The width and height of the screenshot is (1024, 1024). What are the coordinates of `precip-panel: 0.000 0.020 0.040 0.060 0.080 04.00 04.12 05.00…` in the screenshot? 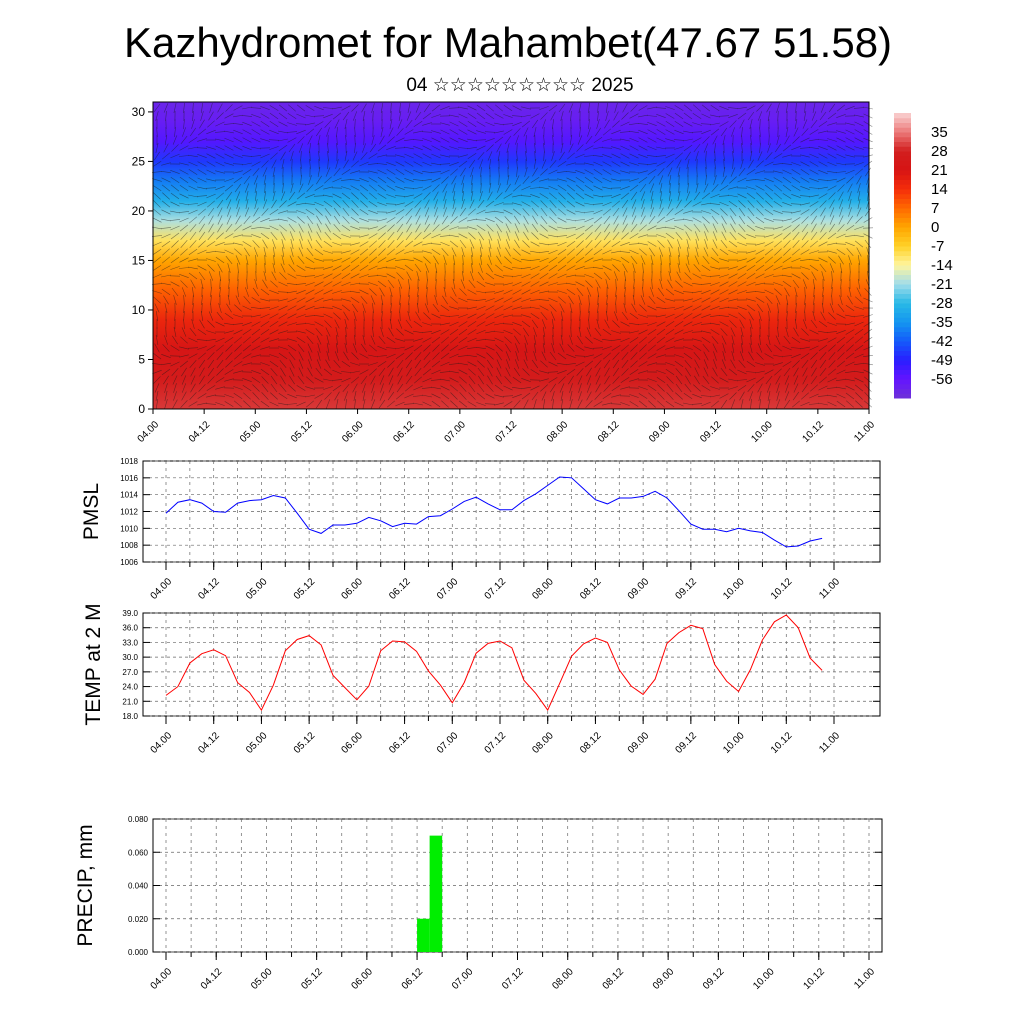 It's located at (478, 903).